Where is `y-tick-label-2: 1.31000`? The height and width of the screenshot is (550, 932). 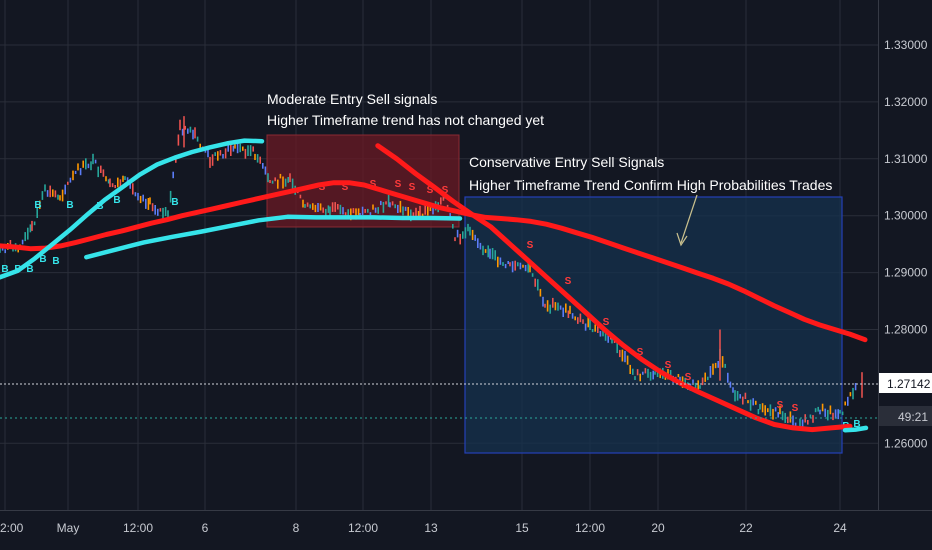
y-tick-label-2: 1.31000 is located at coordinates (906, 159).